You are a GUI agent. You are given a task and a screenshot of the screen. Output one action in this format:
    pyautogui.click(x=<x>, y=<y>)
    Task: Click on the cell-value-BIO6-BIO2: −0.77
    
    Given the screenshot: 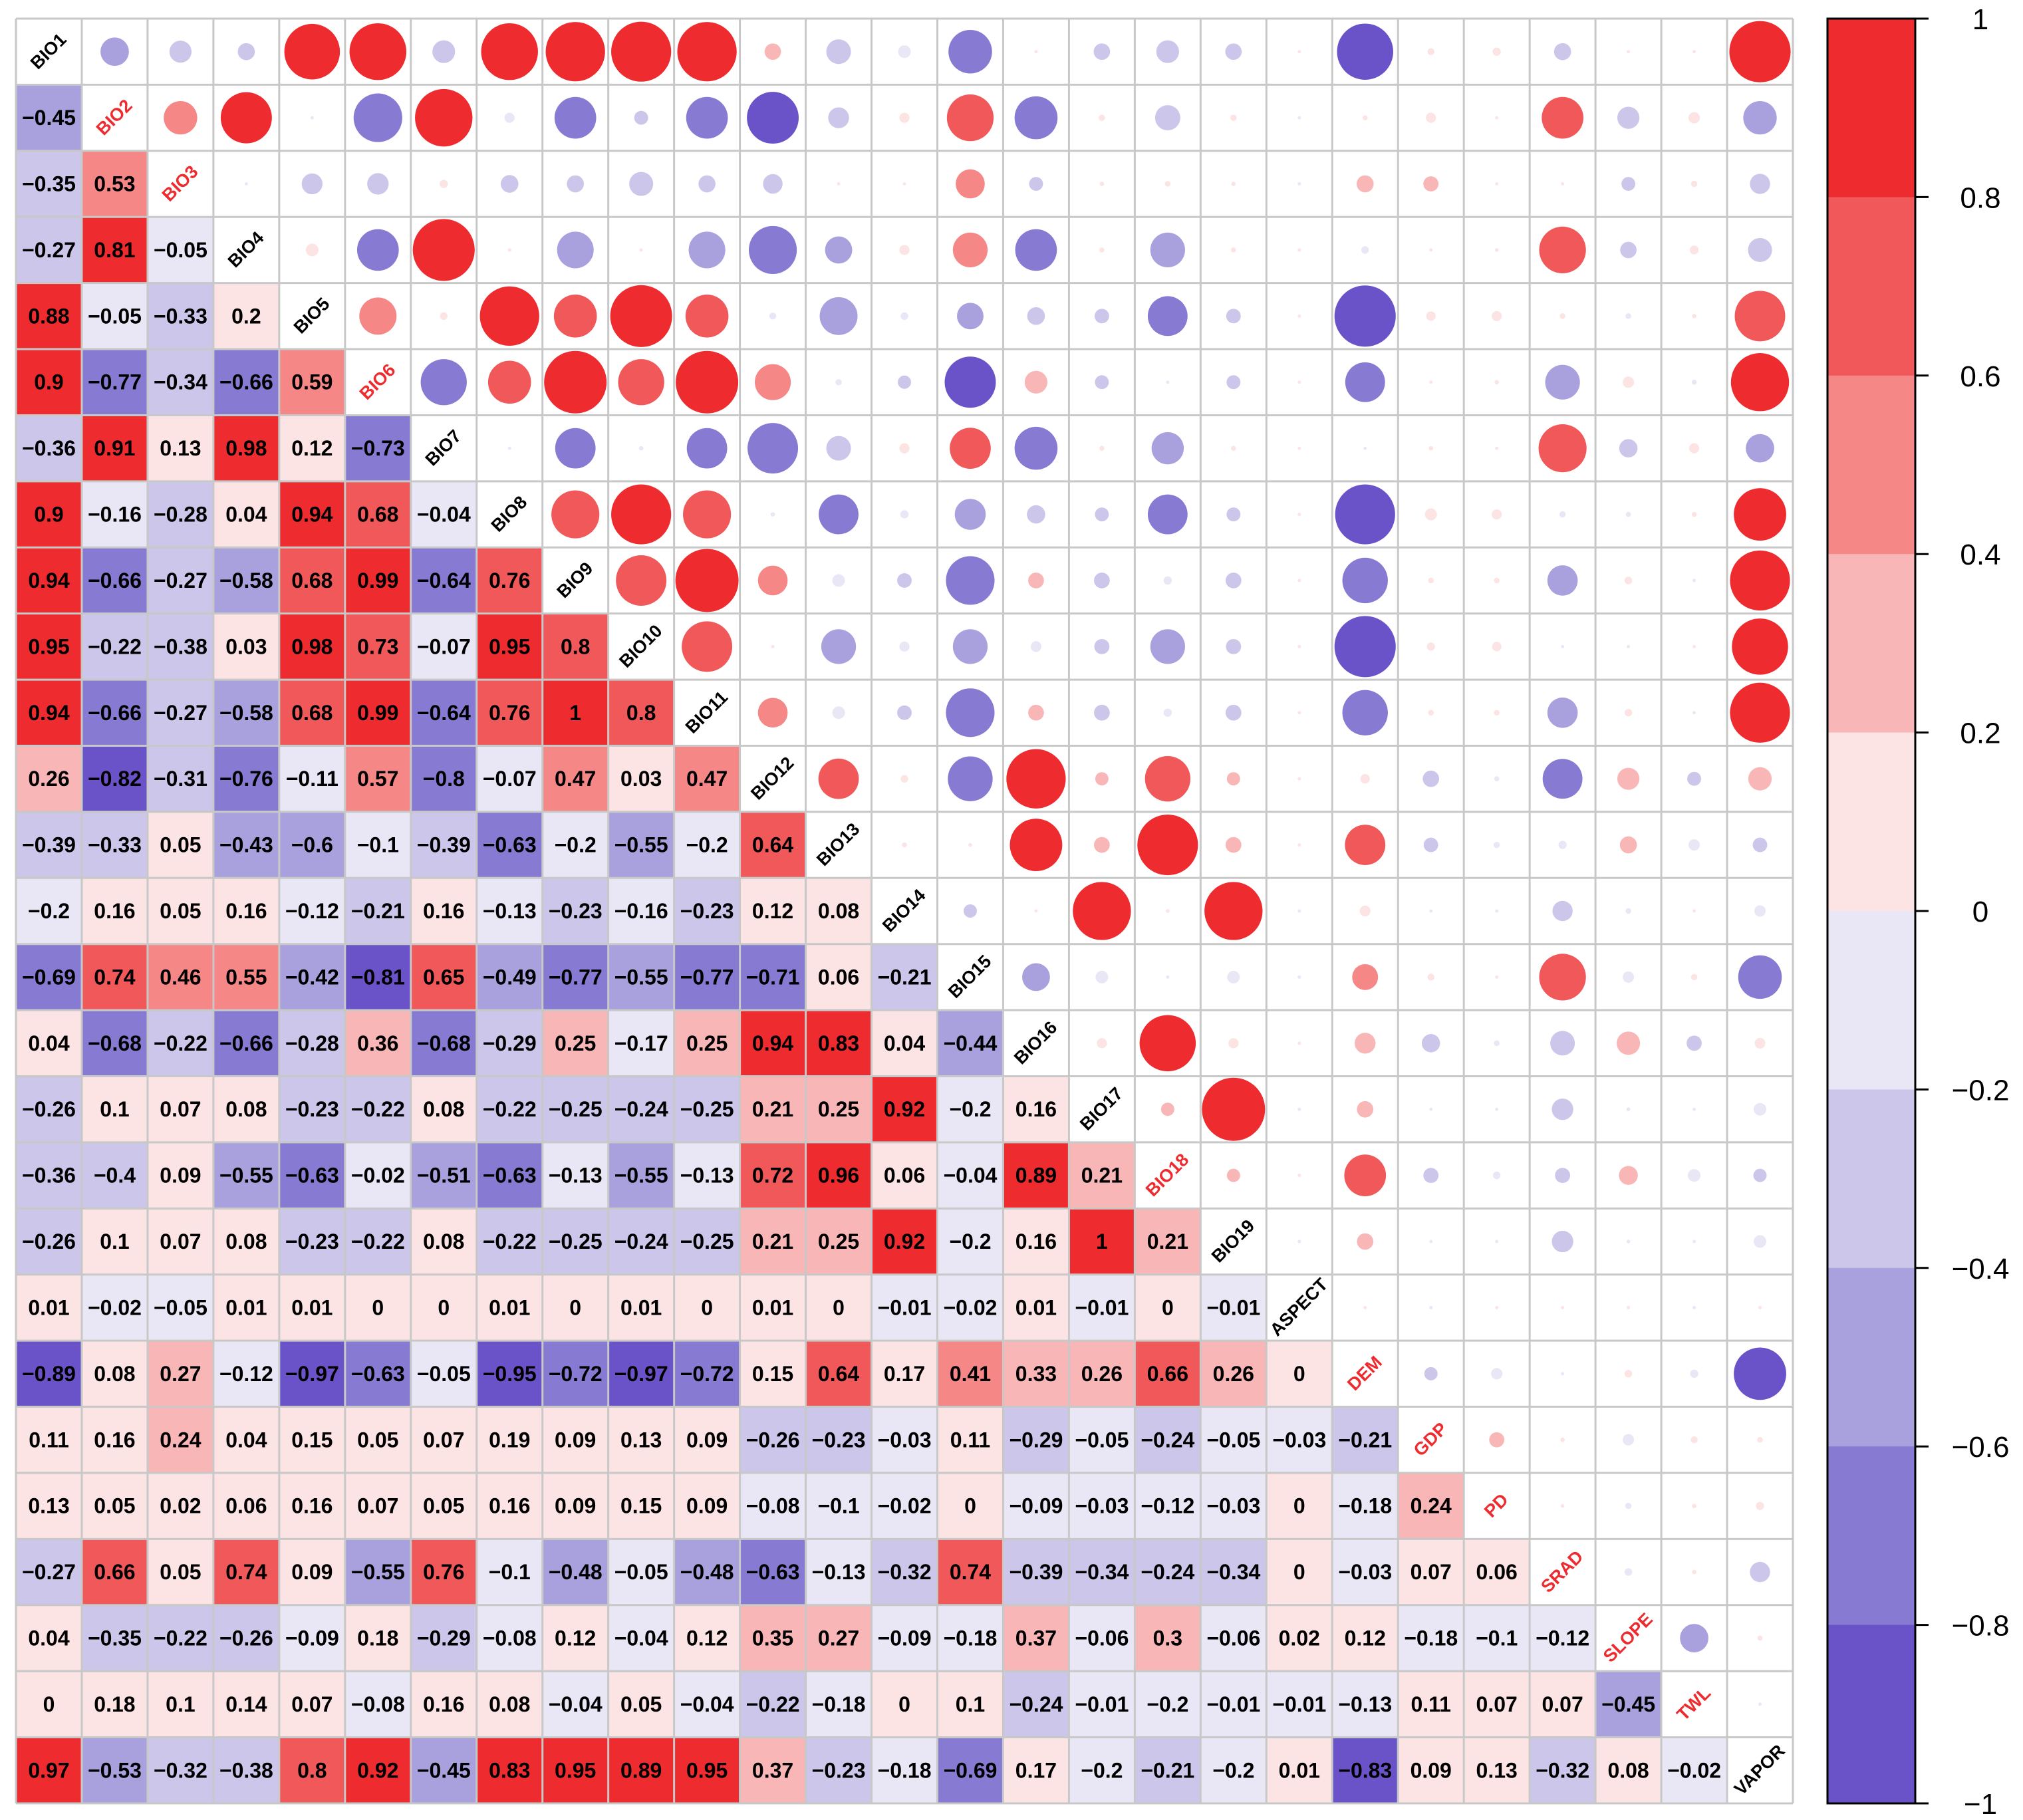 What is the action you would take?
    pyautogui.click(x=115, y=382)
    